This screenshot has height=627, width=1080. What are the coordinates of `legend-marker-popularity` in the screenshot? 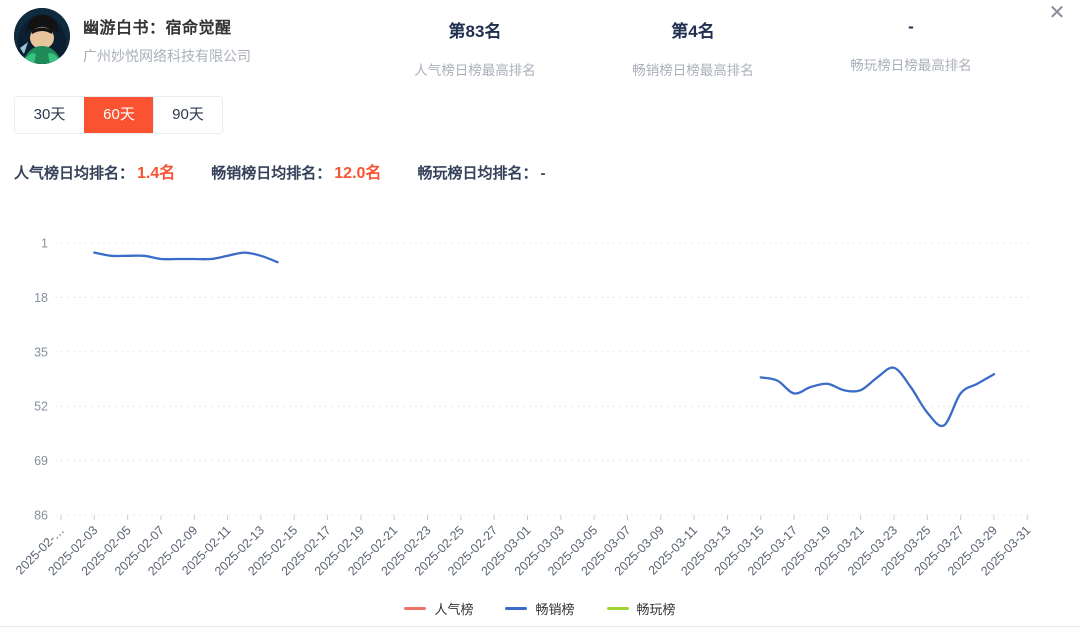 It's located at (415, 608).